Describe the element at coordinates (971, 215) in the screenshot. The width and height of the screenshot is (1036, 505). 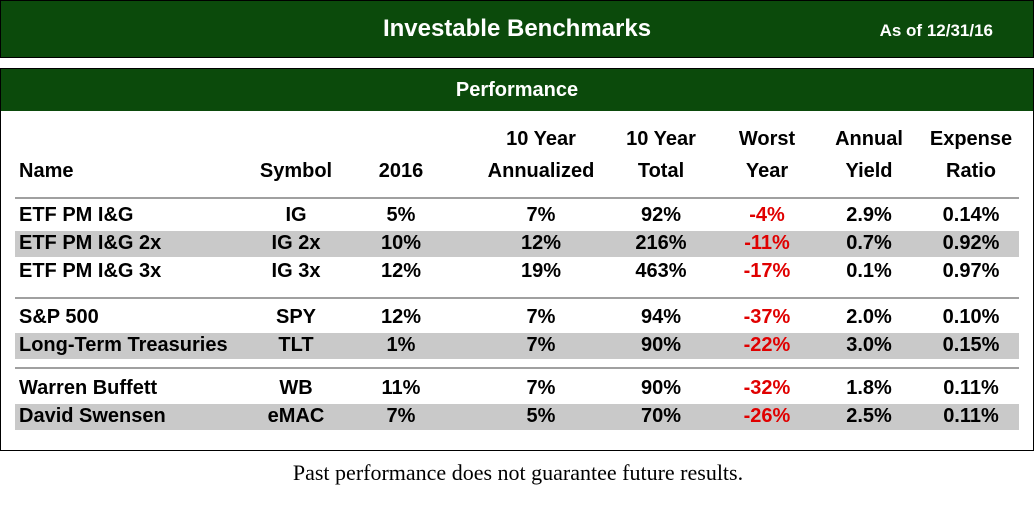
I see `row-expense-ratio: 0.14%` at that location.